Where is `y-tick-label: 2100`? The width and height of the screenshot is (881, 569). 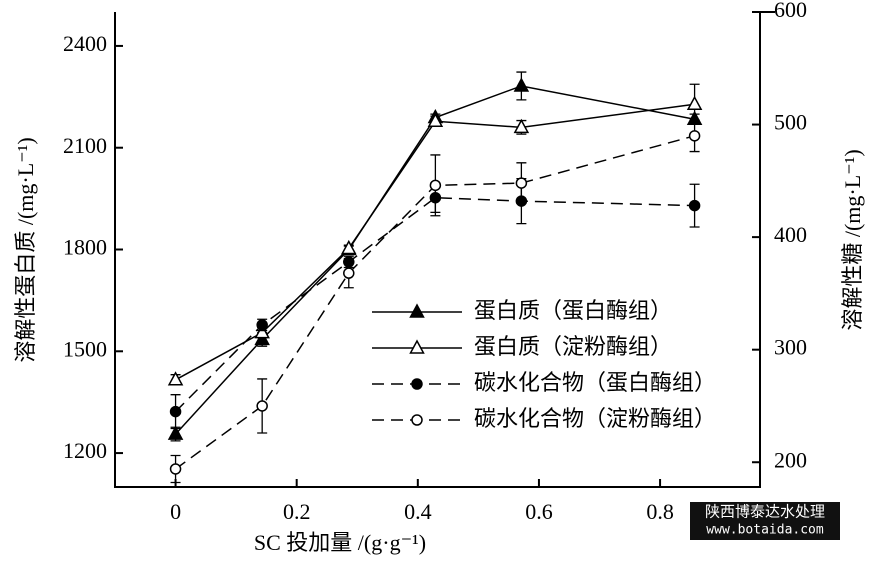
y-tick-label: 2100 is located at coordinates (85, 145).